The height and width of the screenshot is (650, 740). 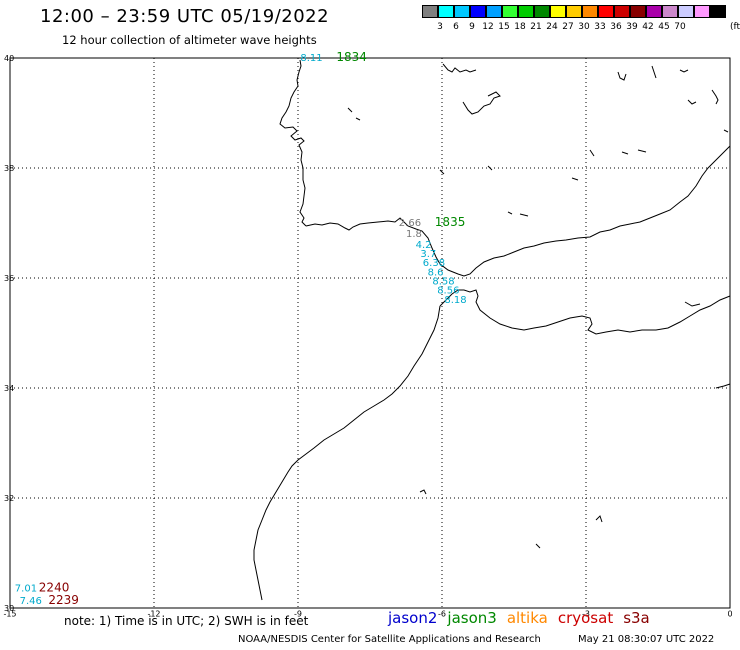 I want to click on lat-label: 38, so click(x=9, y=168).